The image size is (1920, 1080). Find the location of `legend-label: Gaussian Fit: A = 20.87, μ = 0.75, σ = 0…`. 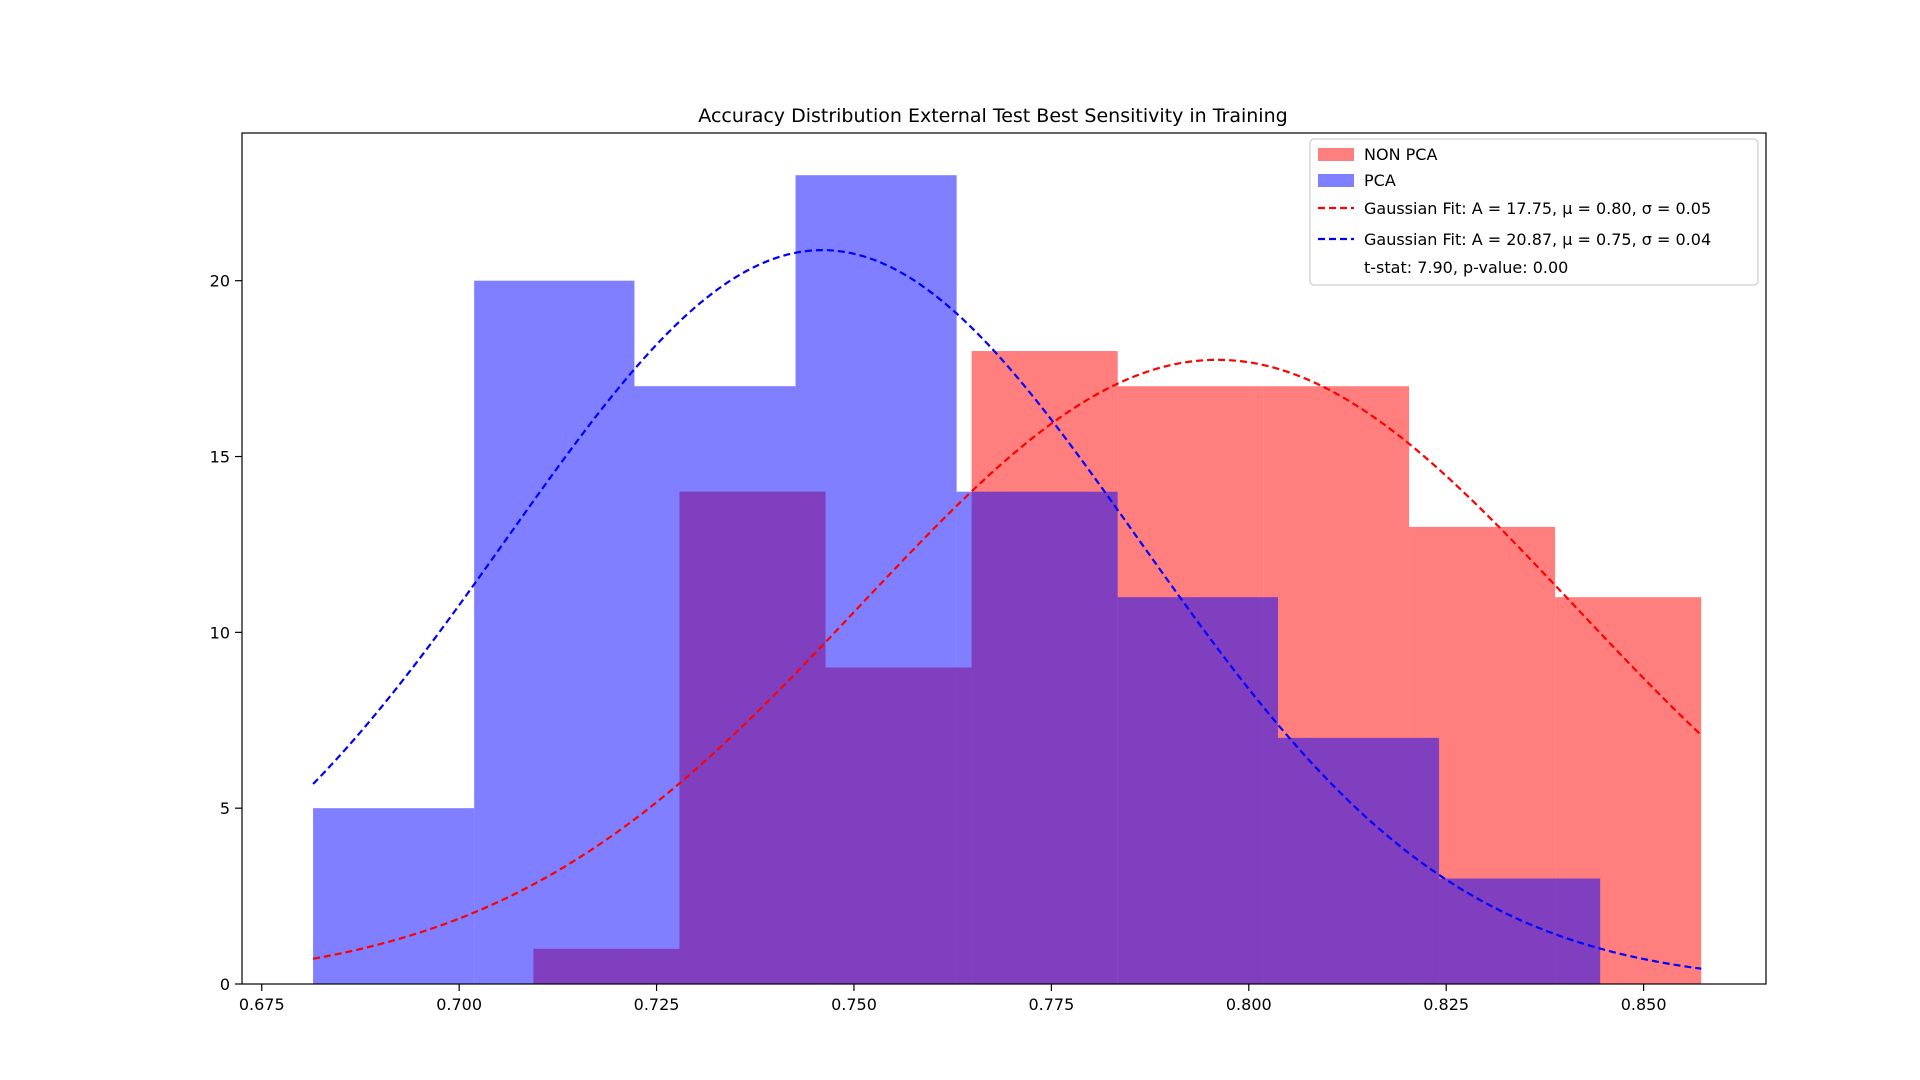

legend-label: Gaussian Fit: A = 20.87, μ = 0.75, σ = 0… is located at coordinates (1537, 239).